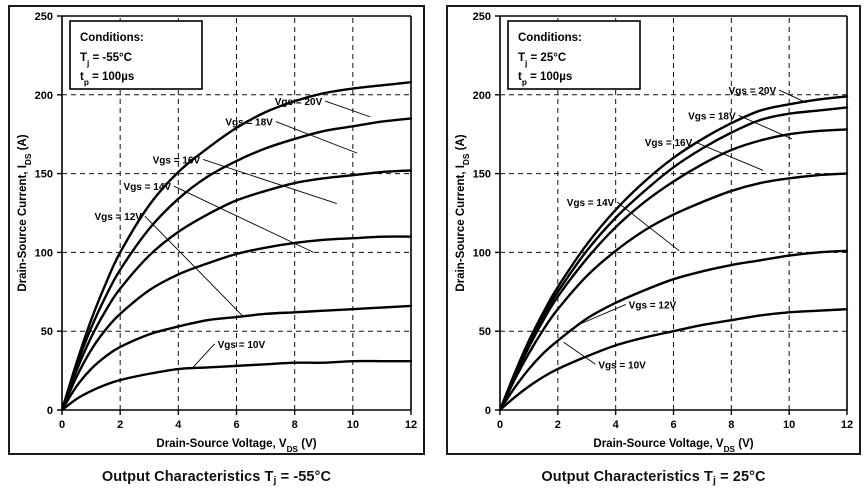 The image size is (868, 494). Describe the element at coordinates (106, 60) in the screenshot. I see `conditions-temperature: Tj = -55°C` at that location.